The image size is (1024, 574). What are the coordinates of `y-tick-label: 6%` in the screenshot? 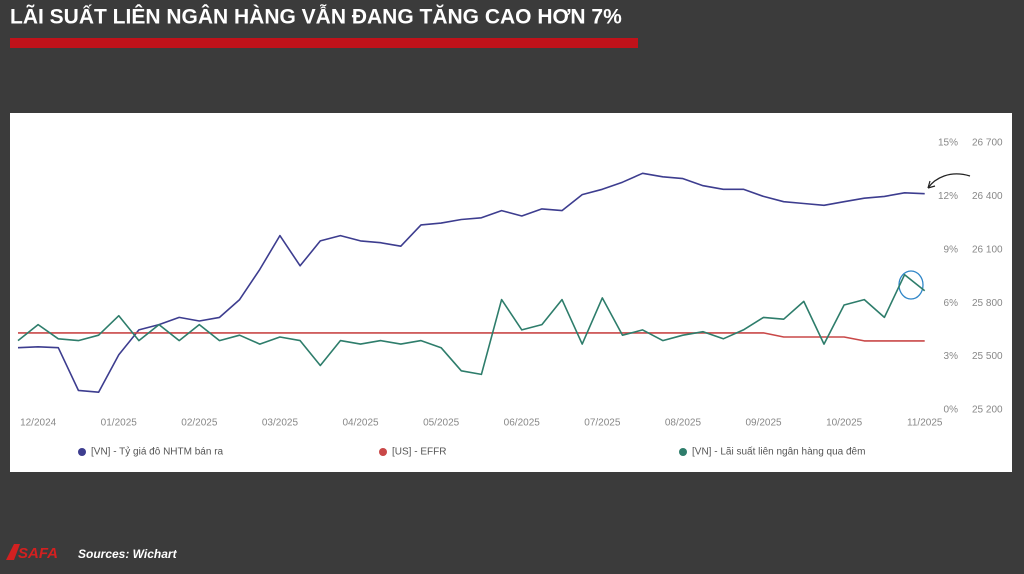 It's located at (951, 303).